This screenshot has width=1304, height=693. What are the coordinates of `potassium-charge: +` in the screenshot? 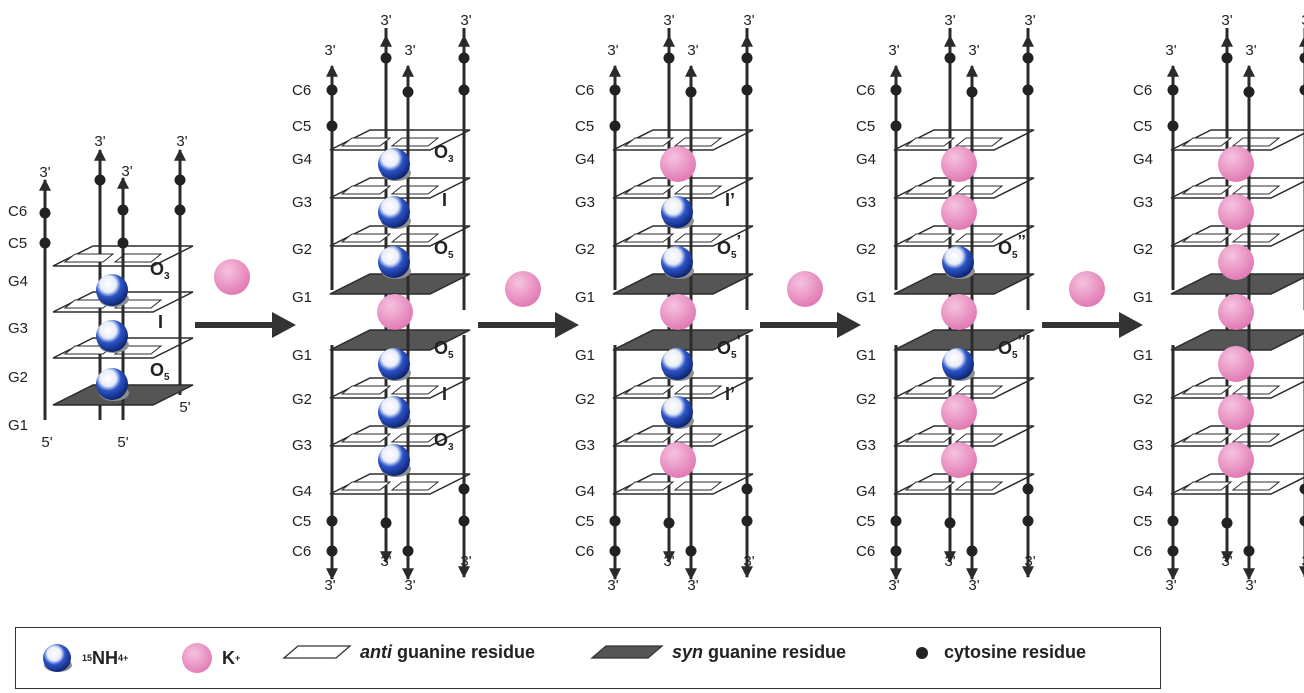 It's located at (238, 658).